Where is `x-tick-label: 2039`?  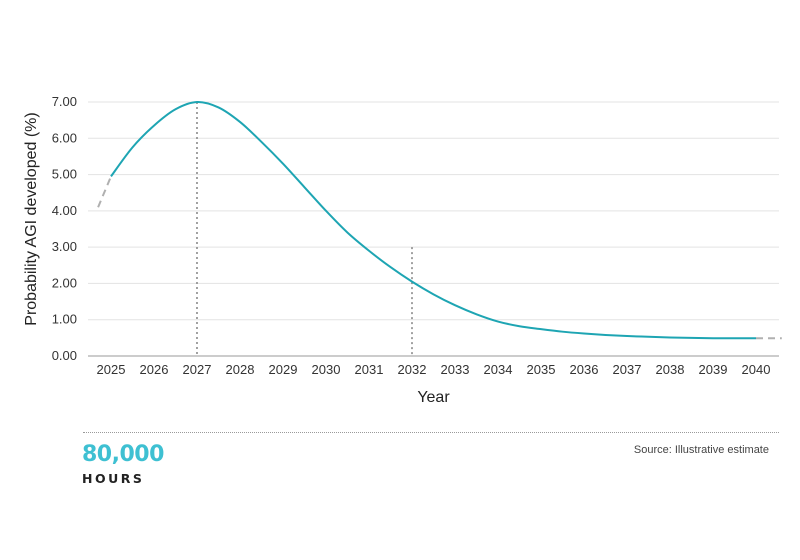
x-tick-label: 2039 is located at coordinates (713, 369).